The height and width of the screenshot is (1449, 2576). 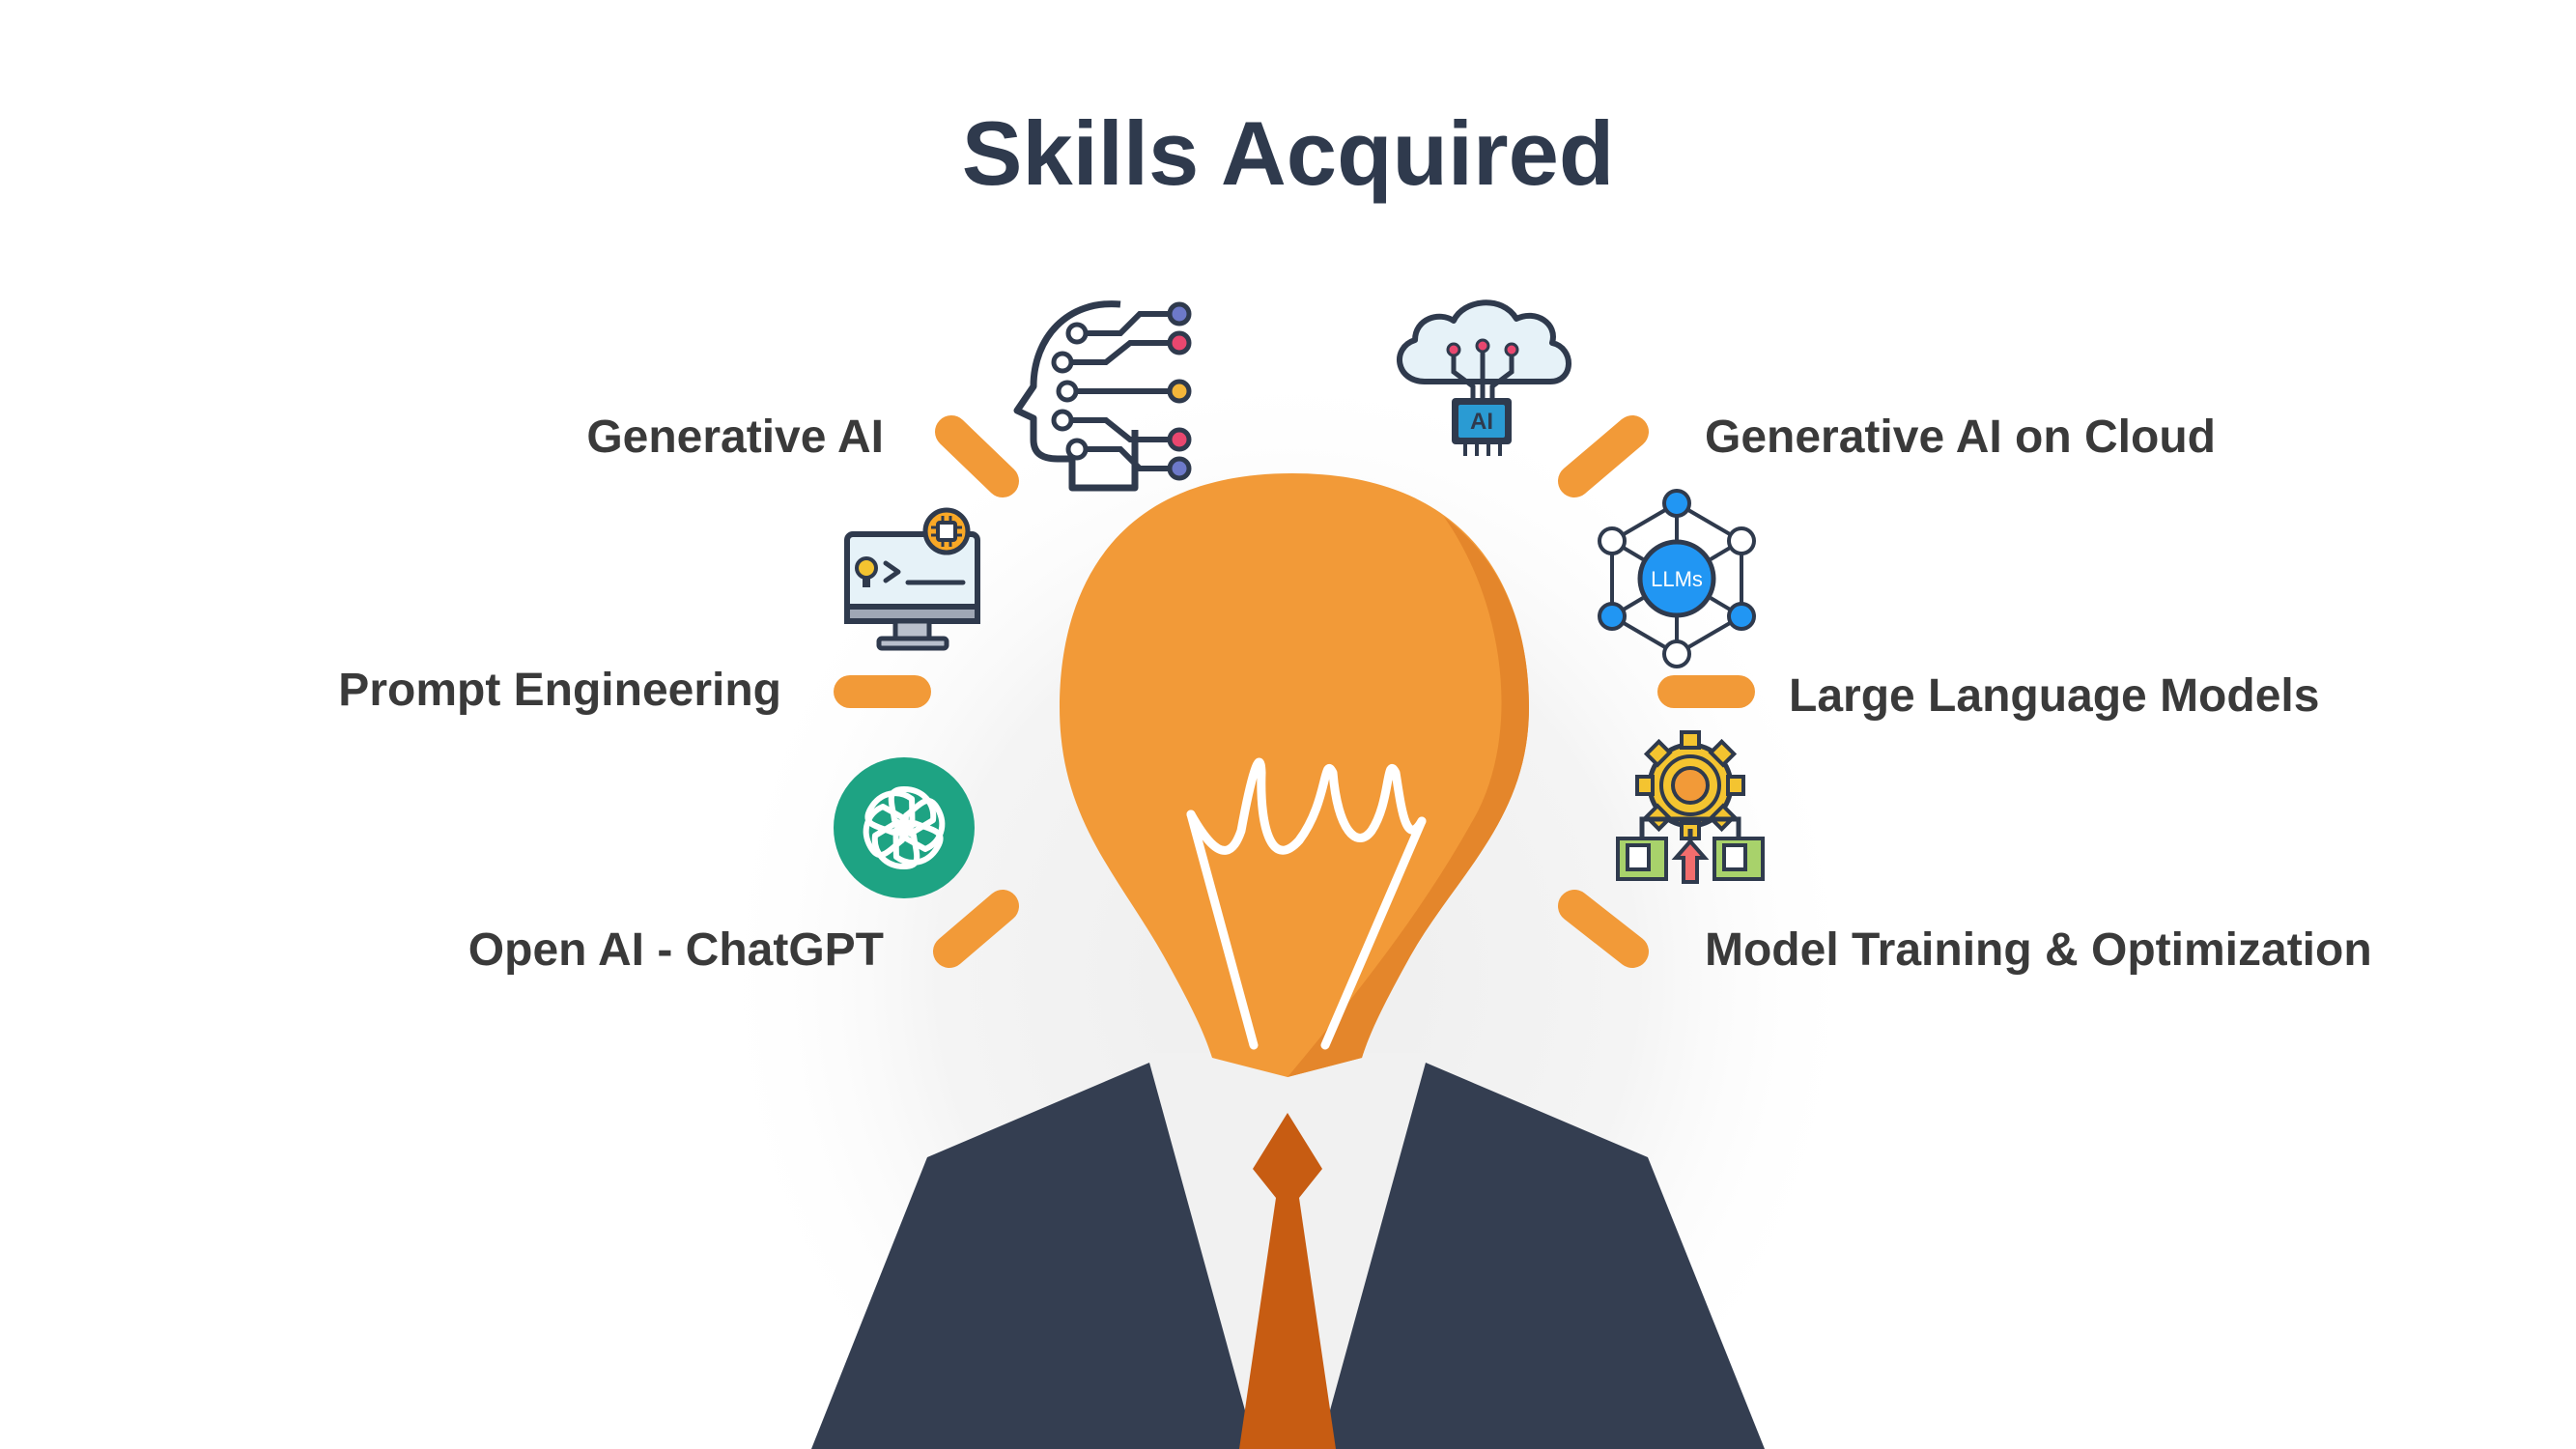 I want to click on openai-logo-icon, so click(x=904, y=827).